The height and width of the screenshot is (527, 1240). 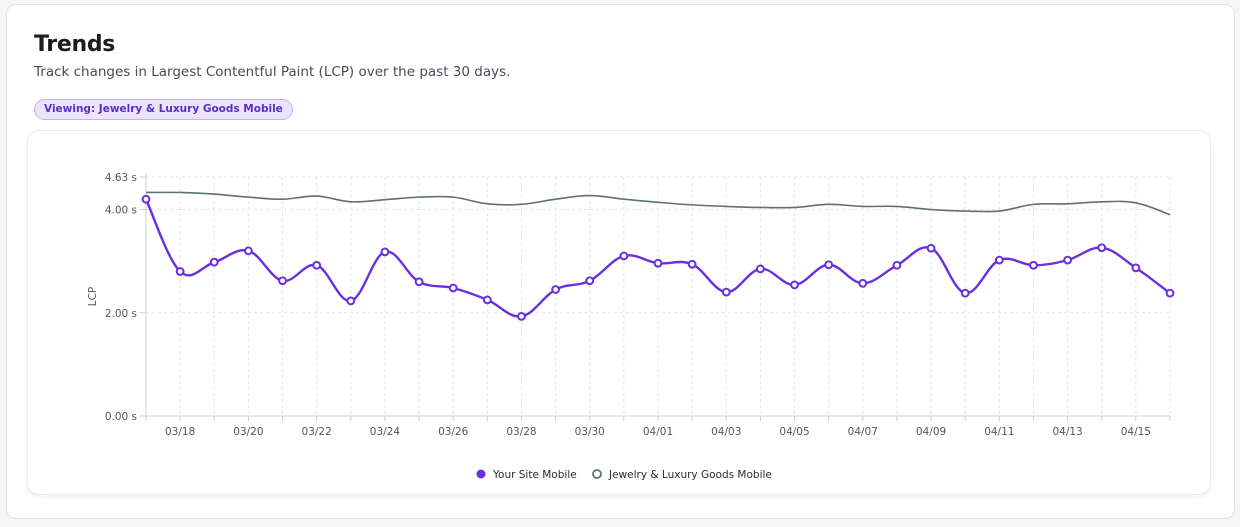 What do you see at coordinates (726, 432) in the screenshot?
I see `x-tick-label: 04/03` at bounding box center [726, 432].